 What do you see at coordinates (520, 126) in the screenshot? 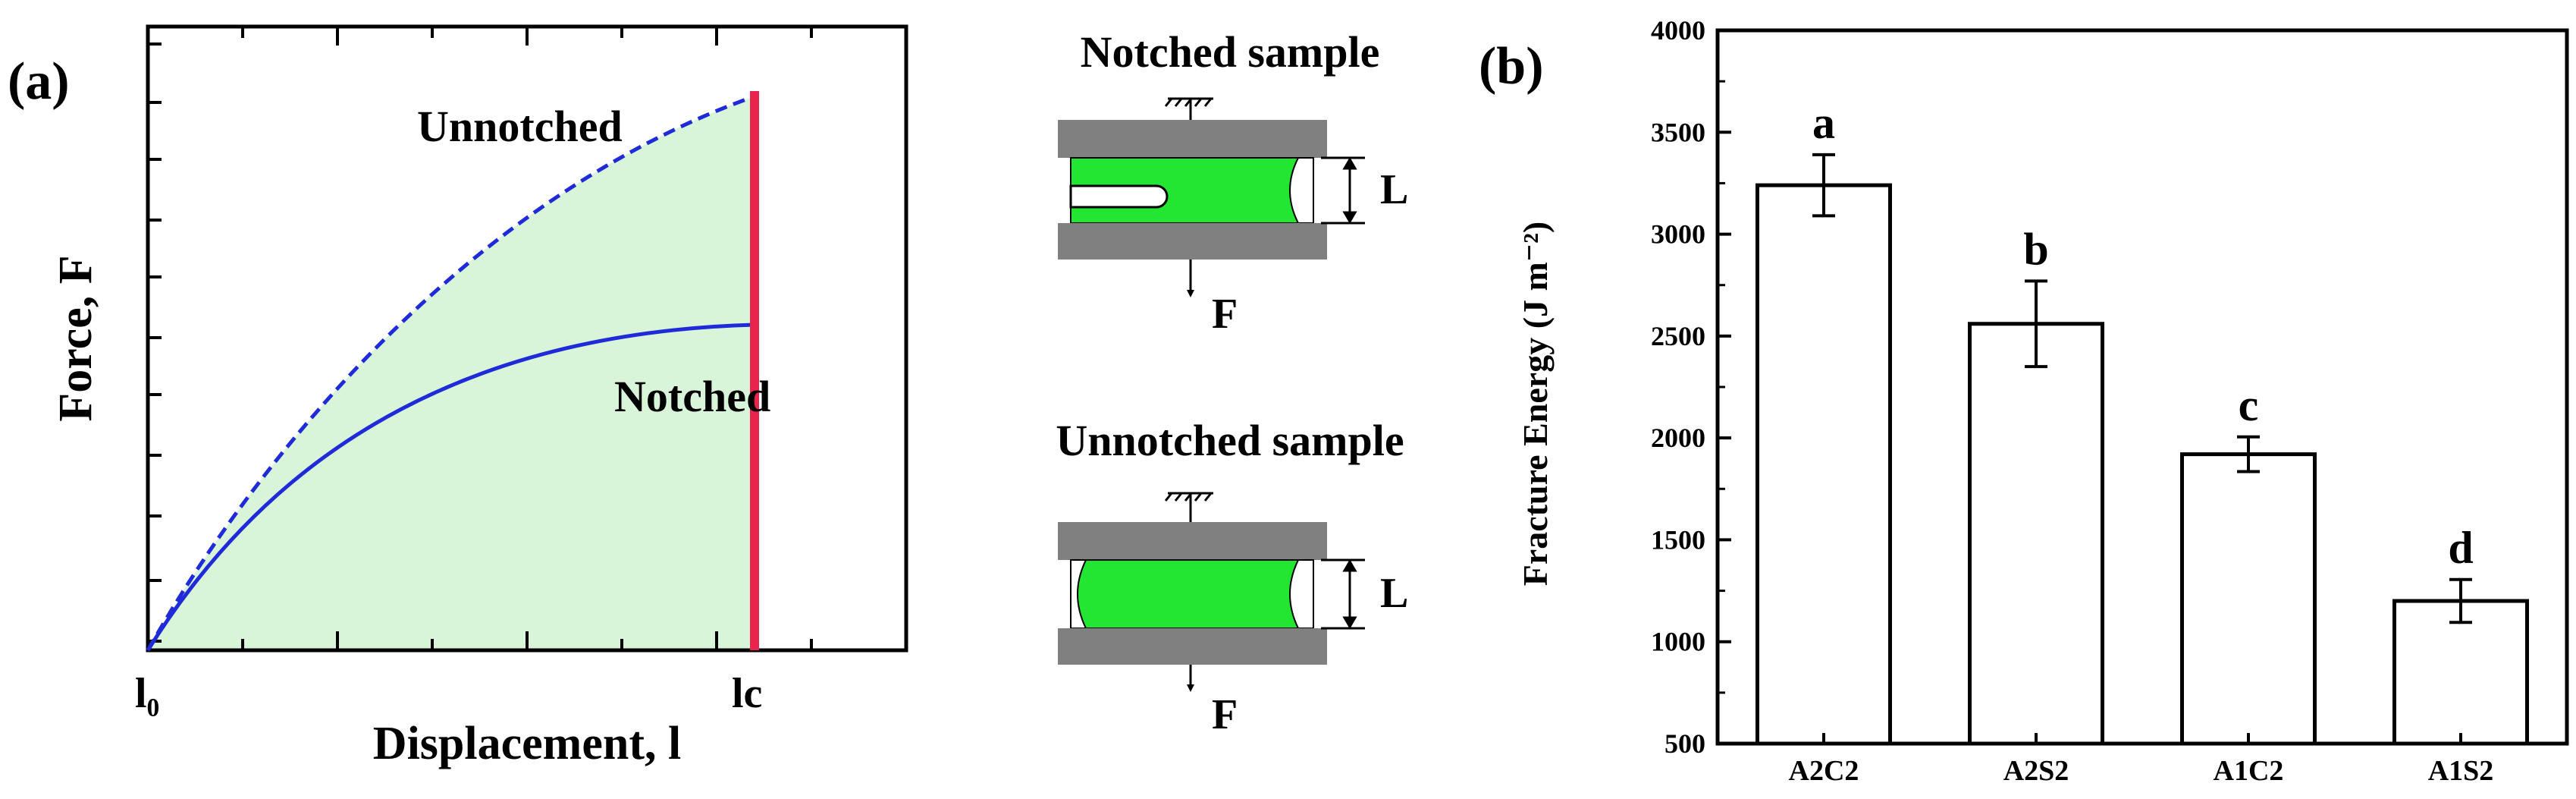
I see `unnotched-curve-label: Unnotched` at bounding box center [520, 126].